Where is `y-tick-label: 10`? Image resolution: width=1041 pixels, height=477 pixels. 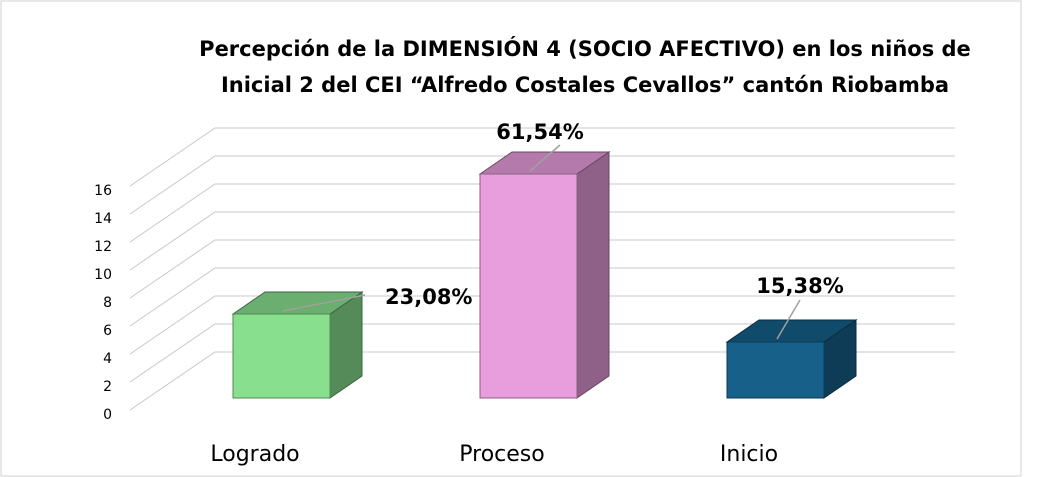 y-tick-label: 10 is located at coordinates (103, 275).